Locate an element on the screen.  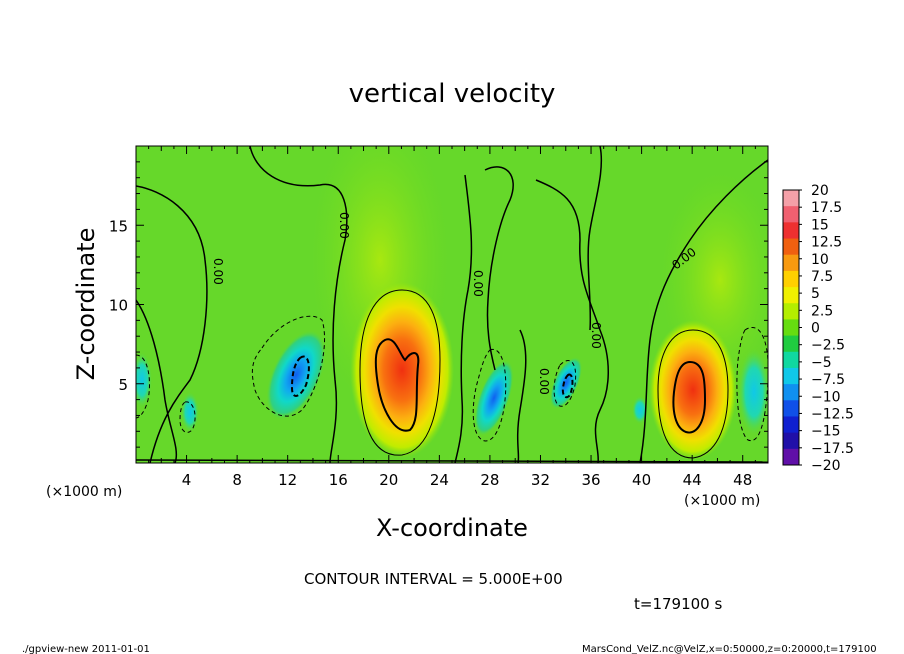
x-tick-label: 40 is located at coordinates (641, 480).